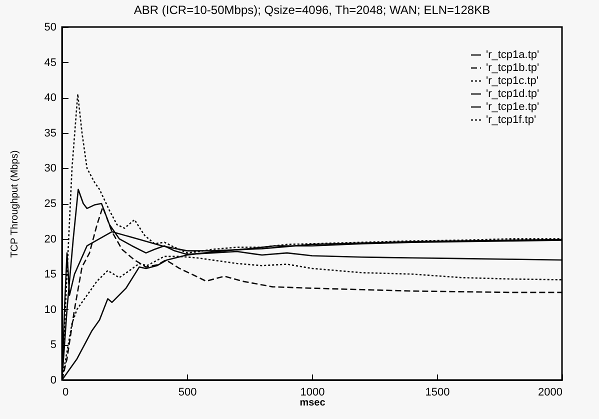 The image size is (599, 419). Describe the element at coordinates (50, 310) in the screenshot. I see `y-tick-label: 10` at that location.